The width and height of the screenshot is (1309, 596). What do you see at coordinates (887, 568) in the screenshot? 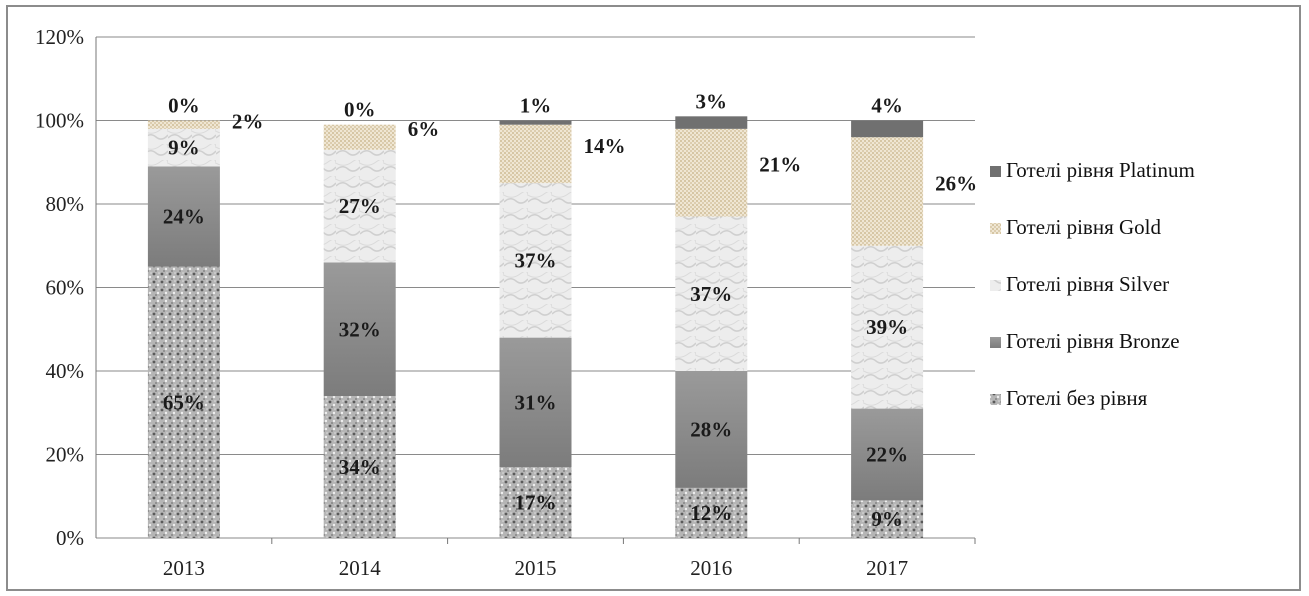
I see `x-tick-label: 2017` at bounding box center [887, 568].